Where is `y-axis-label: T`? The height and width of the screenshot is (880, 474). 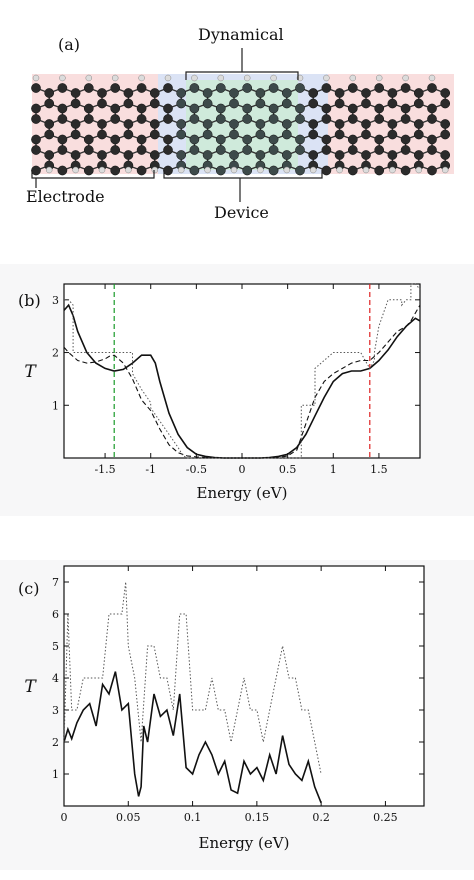
y-axis-label: T is located at coordinates (30, 687).